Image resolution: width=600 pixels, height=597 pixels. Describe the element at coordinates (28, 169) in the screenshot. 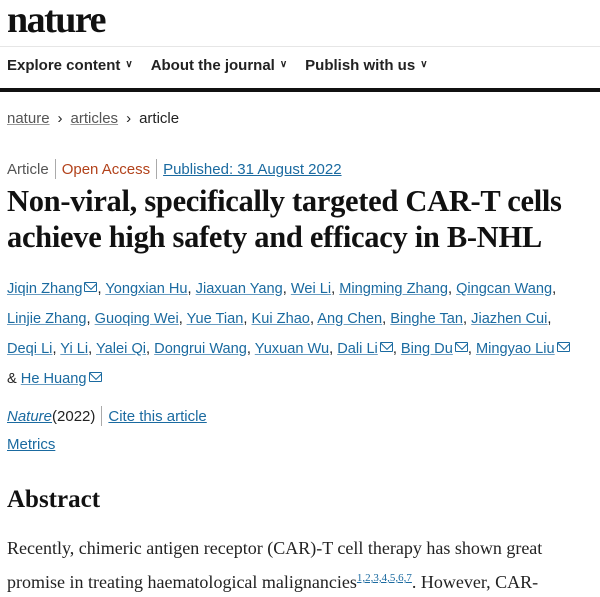

I see `article-type: Article` at that location.